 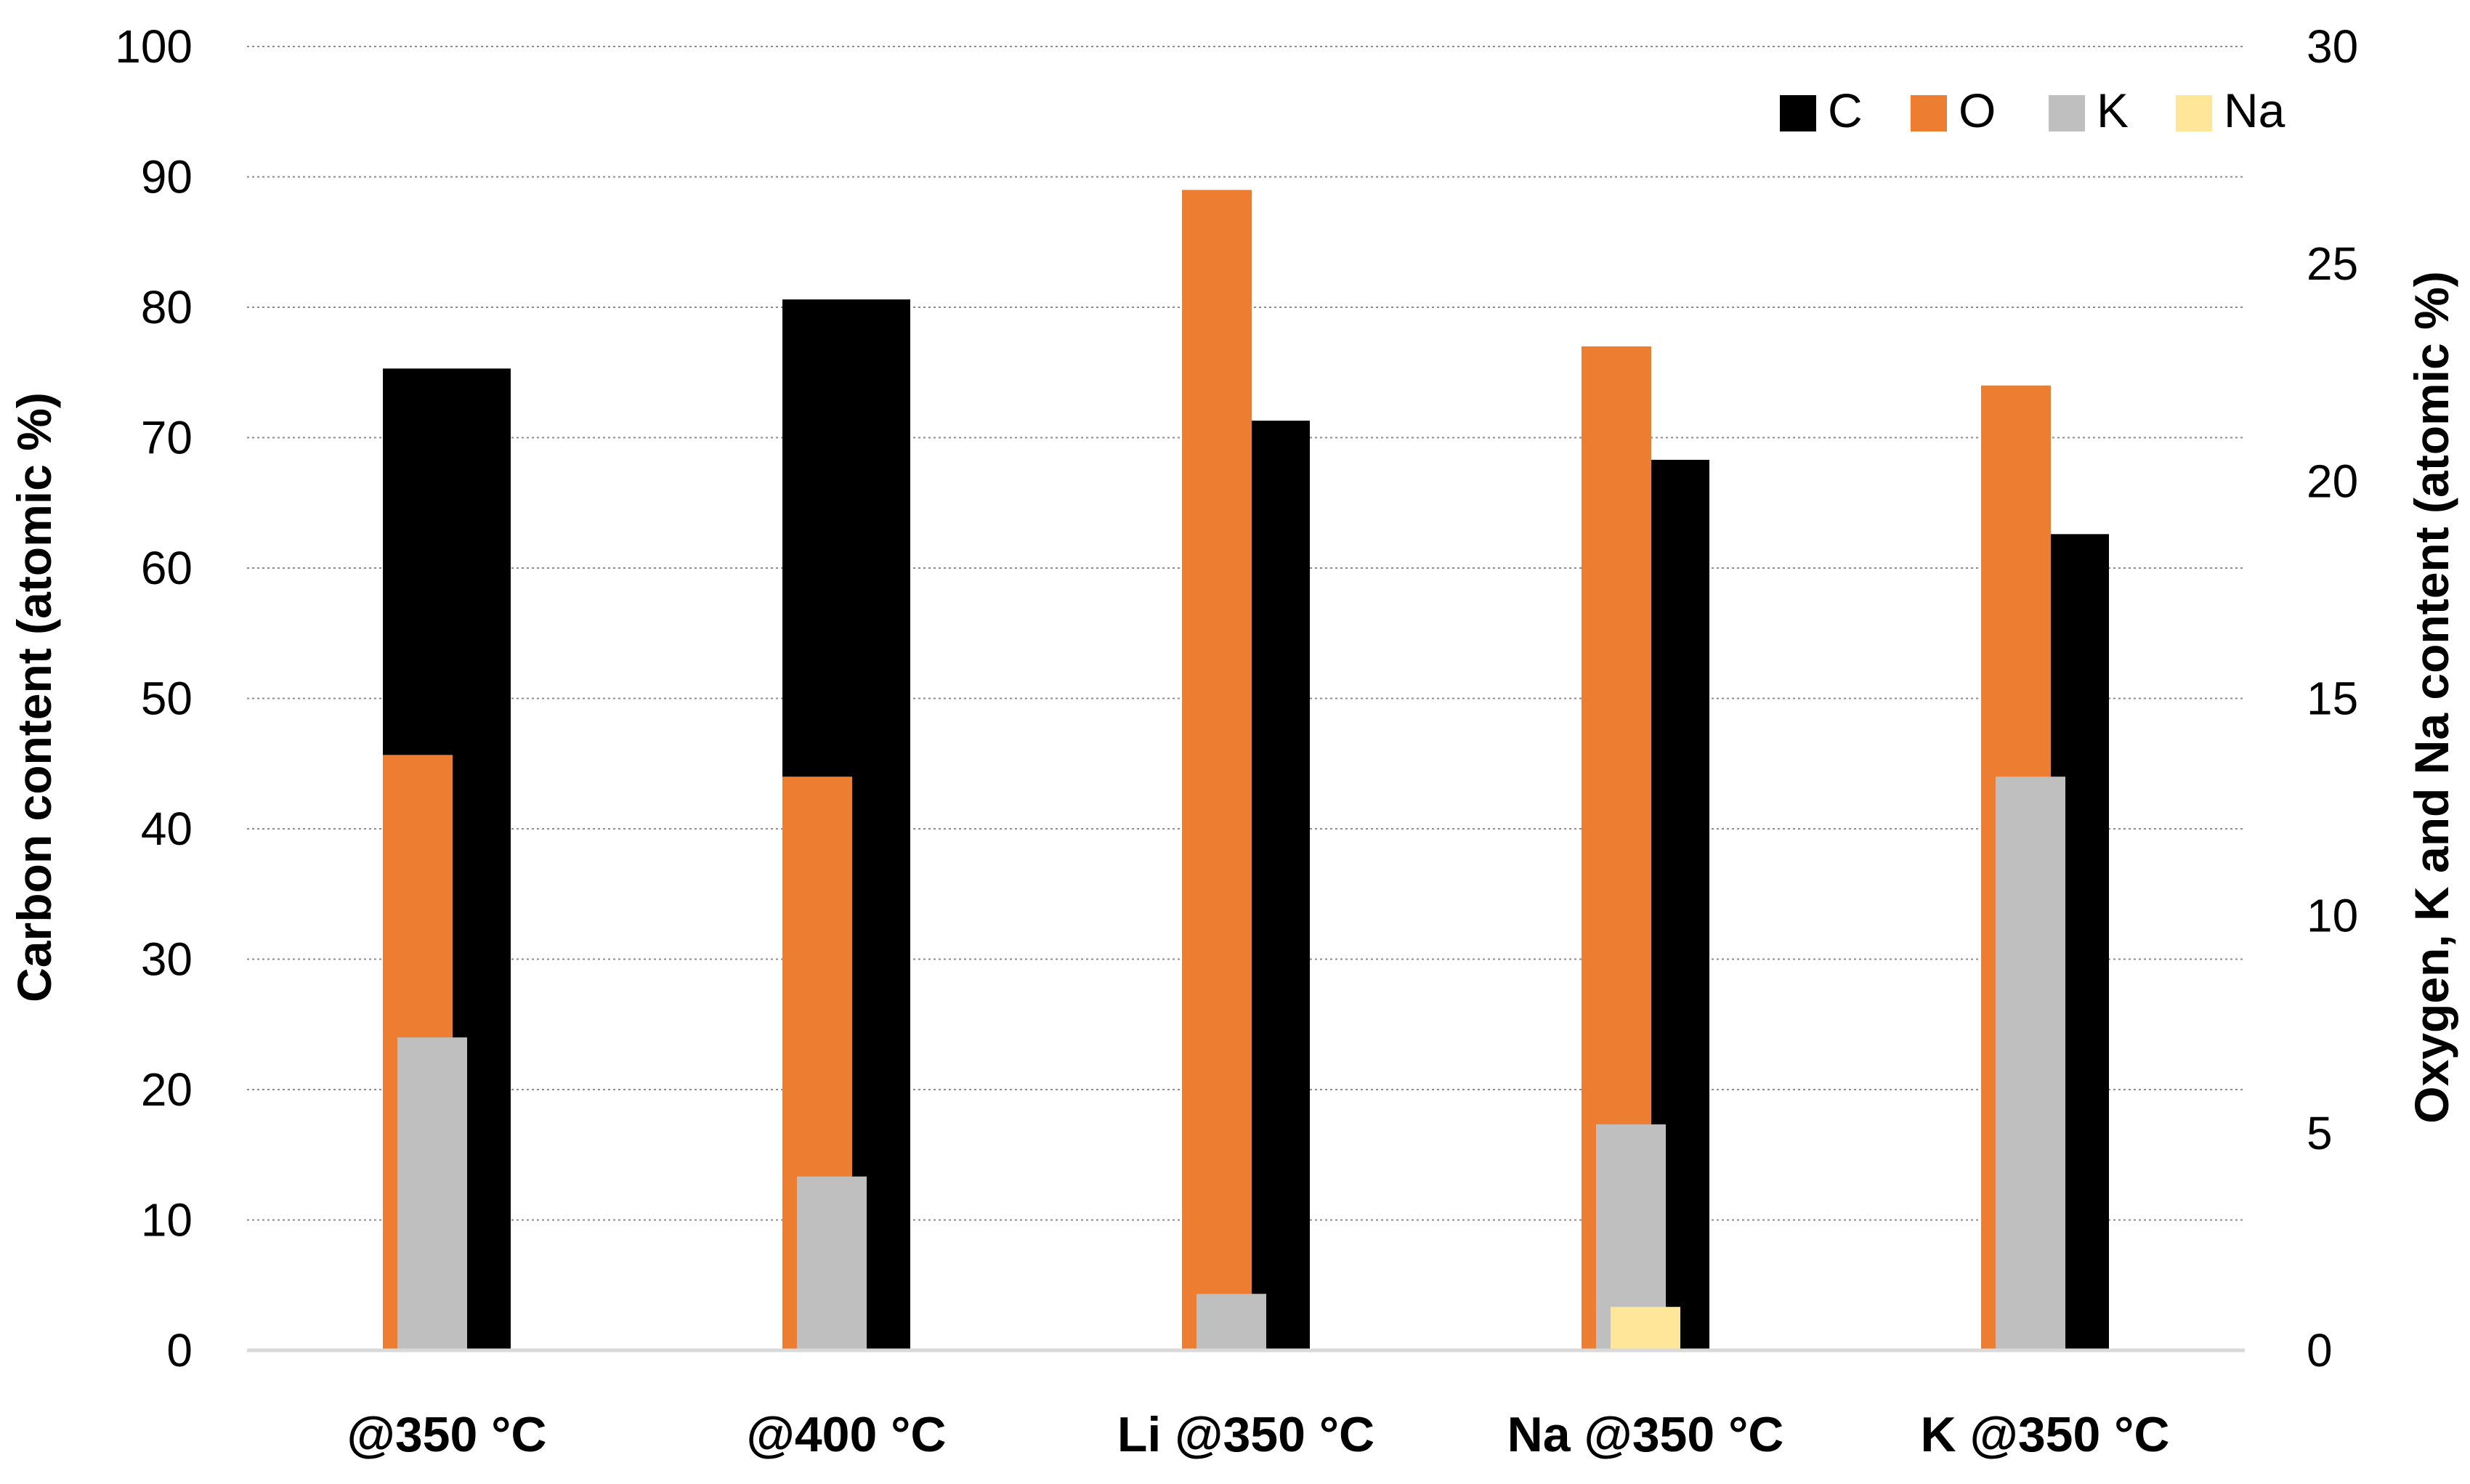 I want to click on y2-axis-title: Oxygen, K and Na content (atomic %), so click(x=2431, y=697).